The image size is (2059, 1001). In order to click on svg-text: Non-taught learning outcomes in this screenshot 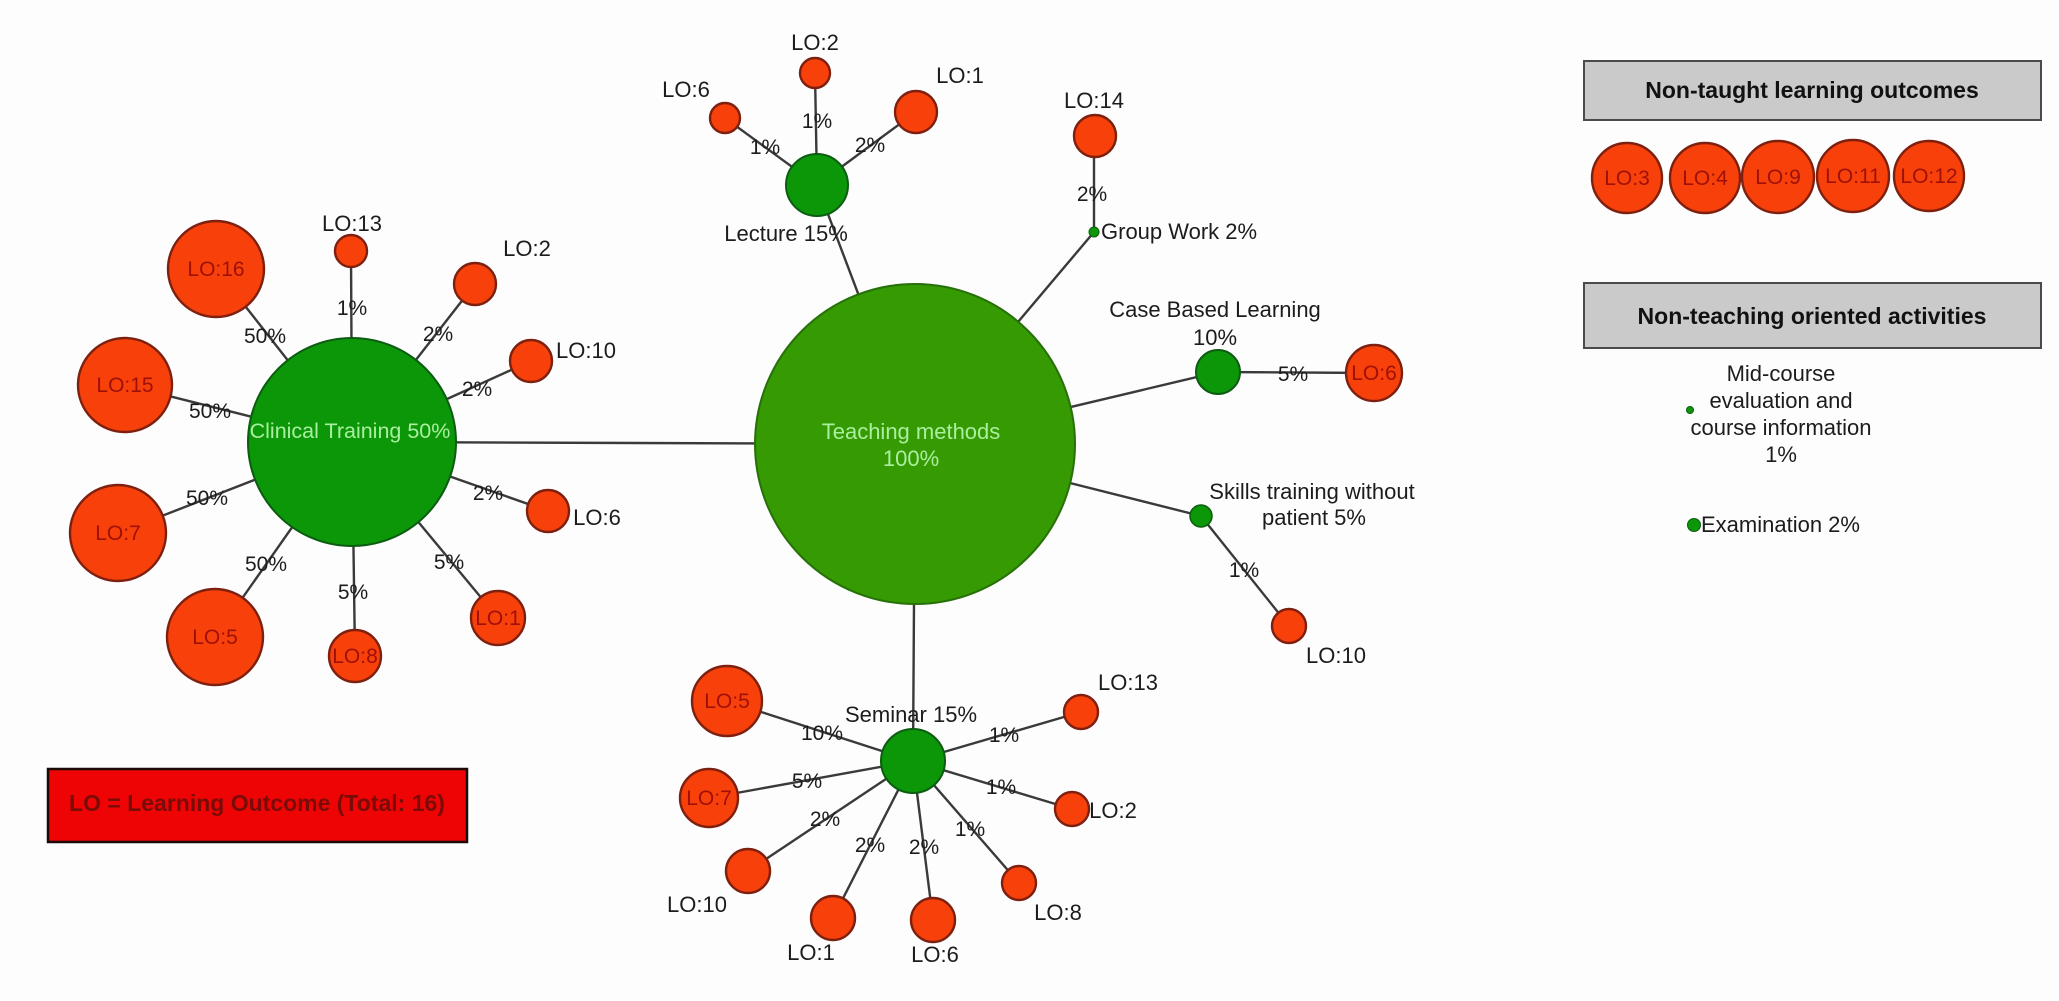, I will do `click(1812, 90)`.